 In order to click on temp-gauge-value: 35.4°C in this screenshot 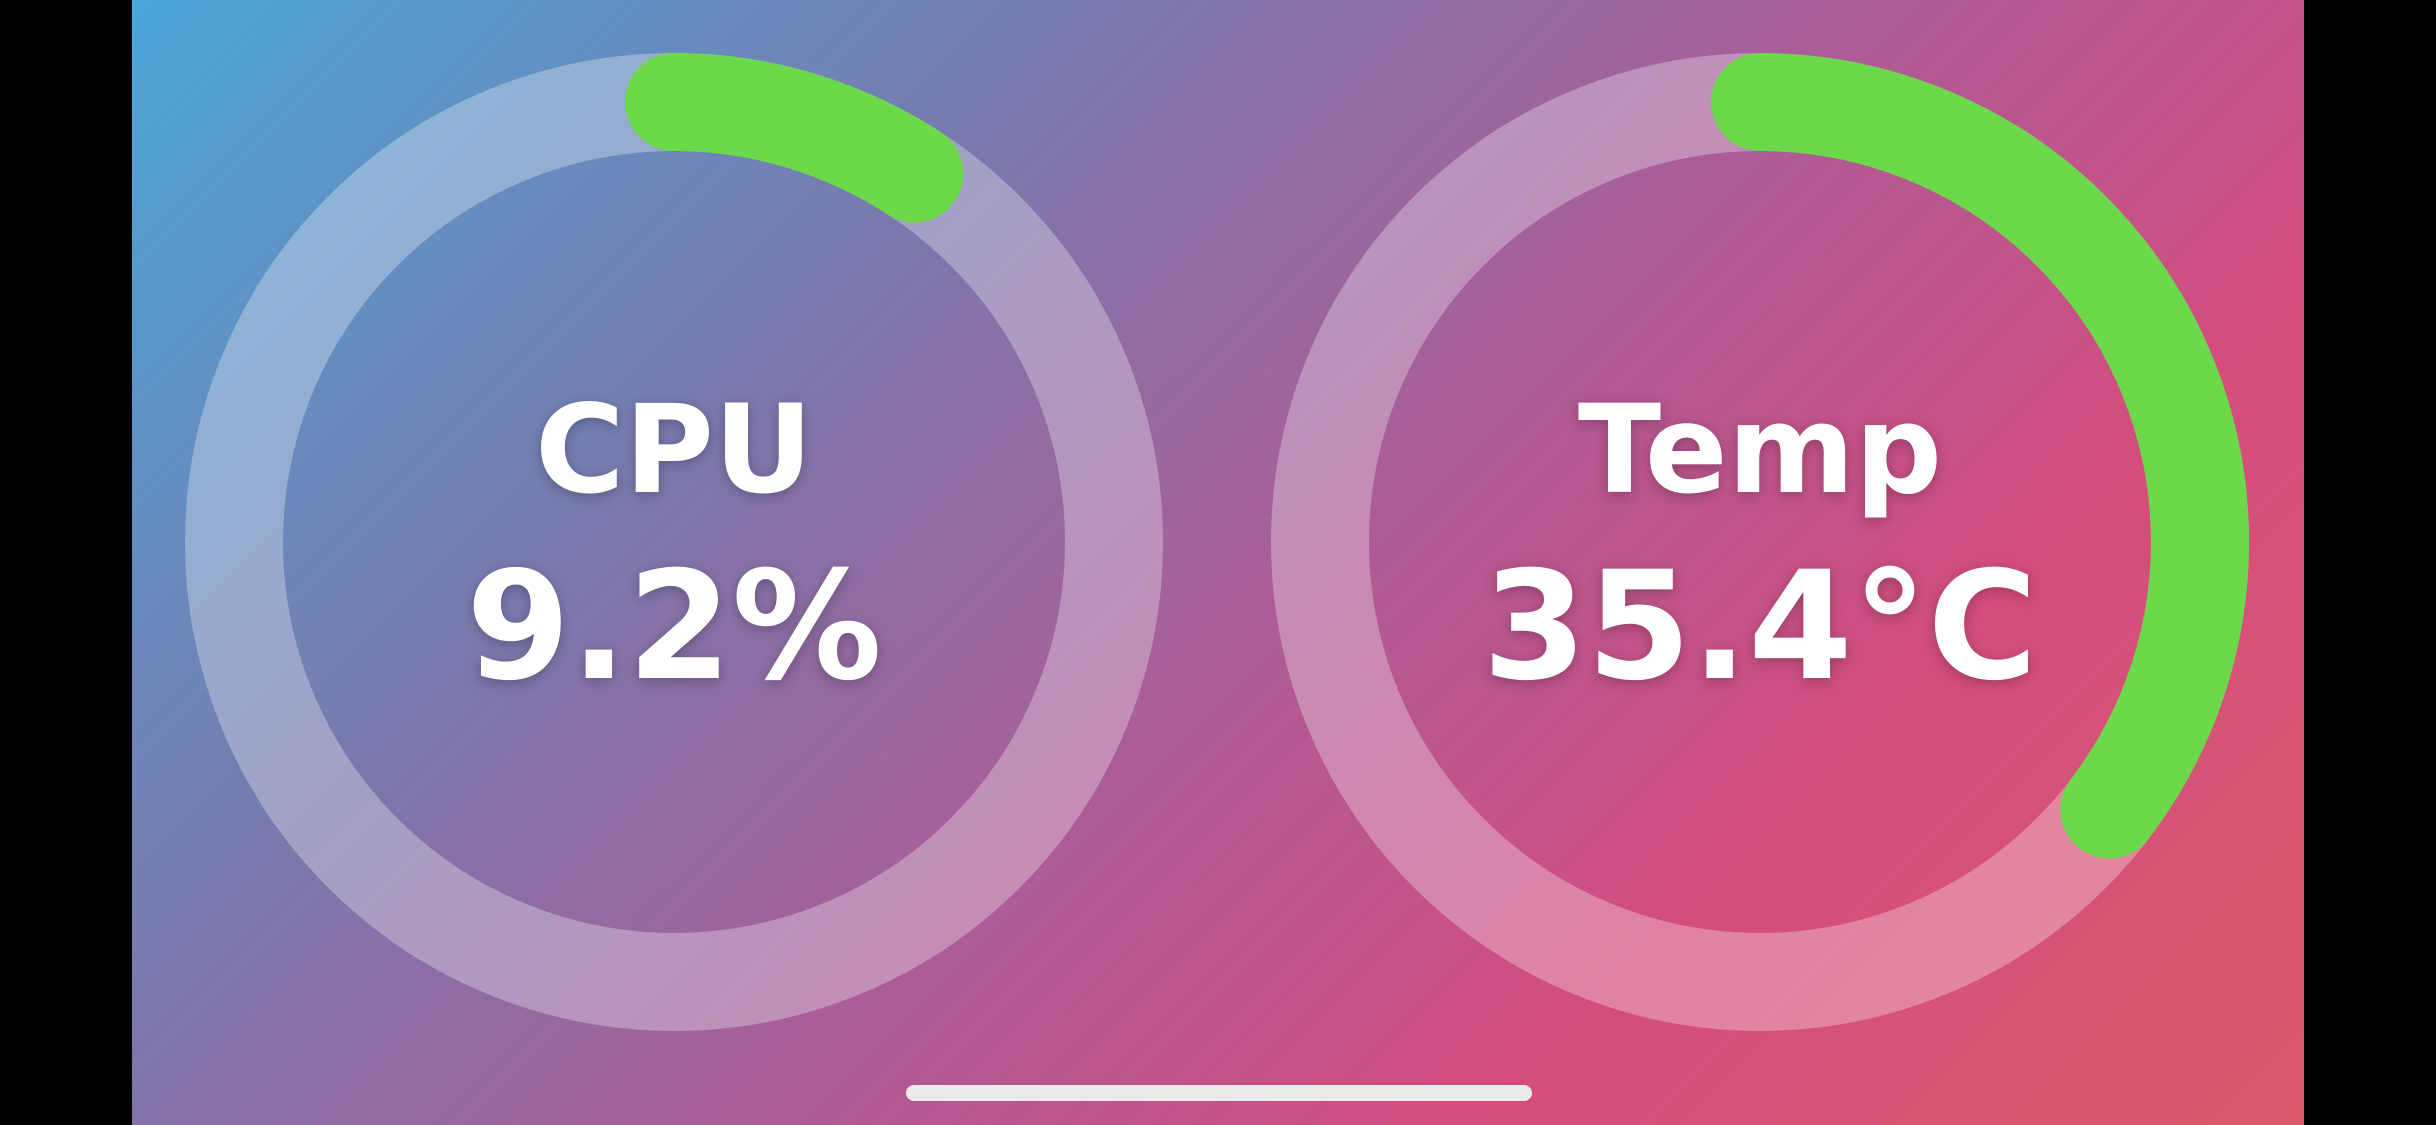, I will do `click(1759, 627)`.